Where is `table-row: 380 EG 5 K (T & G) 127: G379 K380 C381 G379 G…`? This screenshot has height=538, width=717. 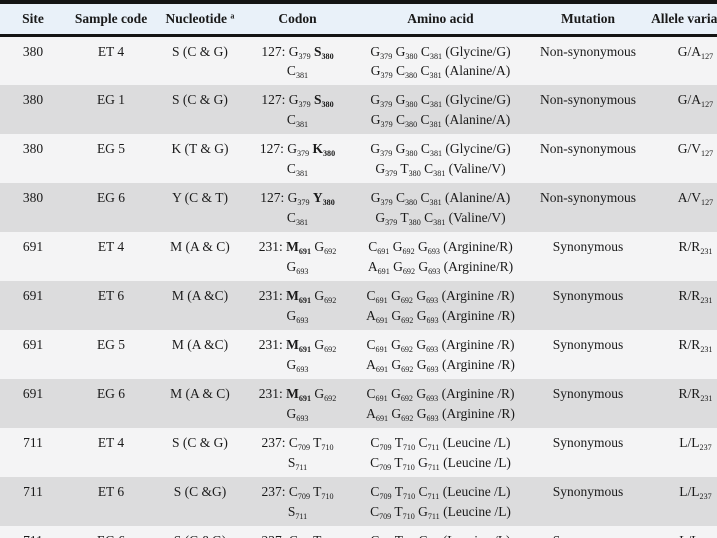 table-row: 380 EG 5 K (T & G) 127: G379 K380 C381 G379 G… is located at coordinates (358, 159).